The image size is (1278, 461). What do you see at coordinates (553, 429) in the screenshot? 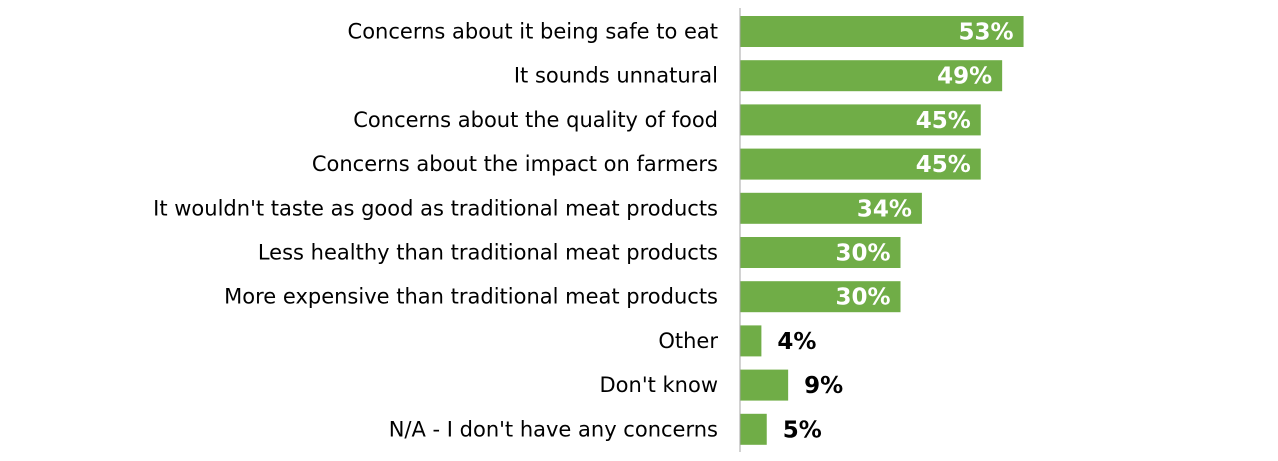
I see `category-label: N/A - I don't have any concerns` at bounding box center [553, 429].